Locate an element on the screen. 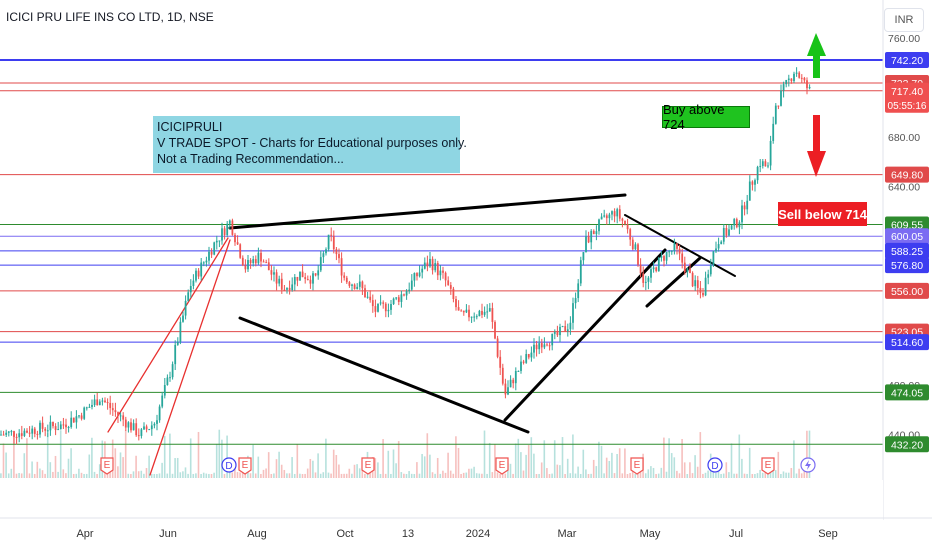  x-tick-label: Apr is located at coordinates (84, 534).